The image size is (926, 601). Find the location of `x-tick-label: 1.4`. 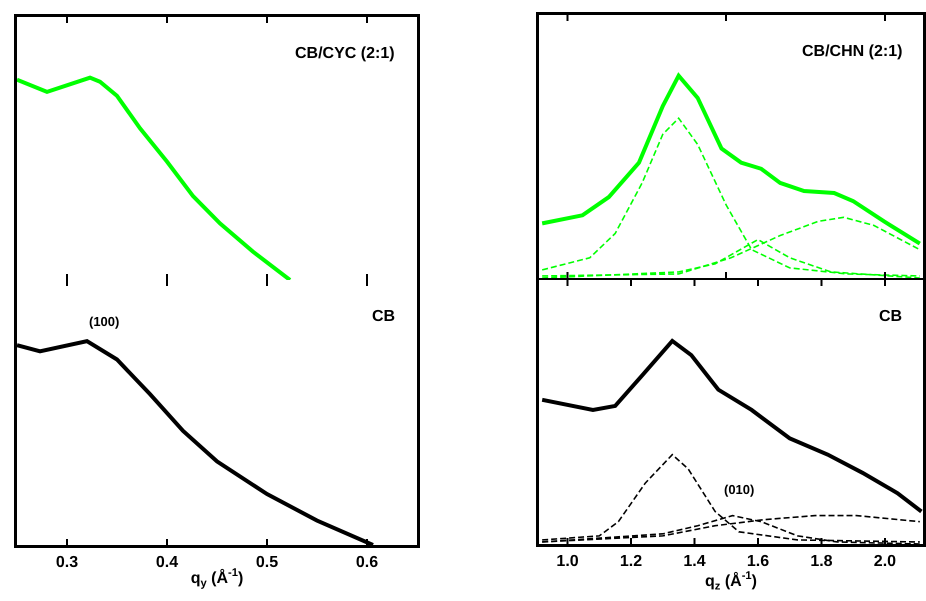

x-tick-label: 1.4 is located at coordinates (694, 561).